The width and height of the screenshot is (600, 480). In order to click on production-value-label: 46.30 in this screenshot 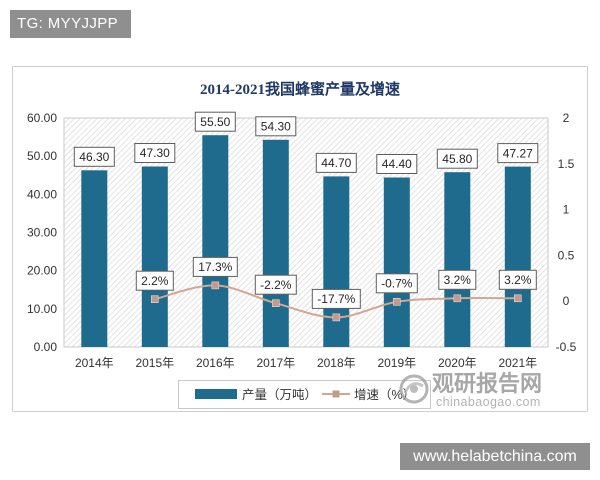, I will do `click(94, 157)`.